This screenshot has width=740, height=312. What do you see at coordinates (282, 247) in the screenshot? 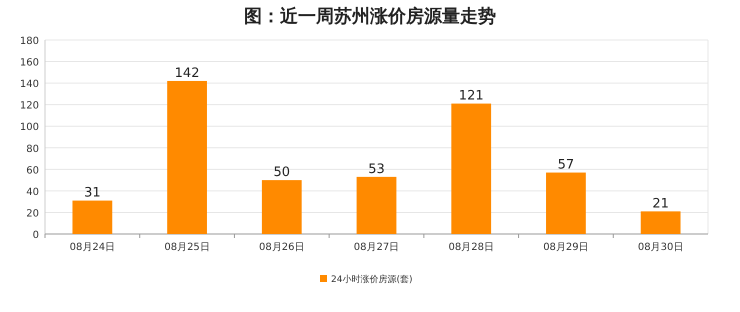
I see `x-tick-label: 08月26日` at bounding box center [282, 247].